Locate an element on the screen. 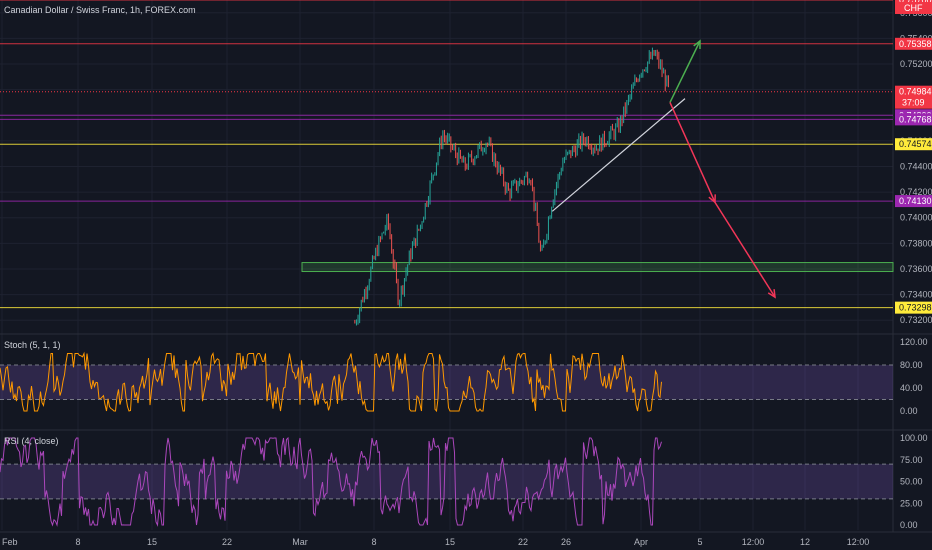  drawings is located at coordinates (663, 169).